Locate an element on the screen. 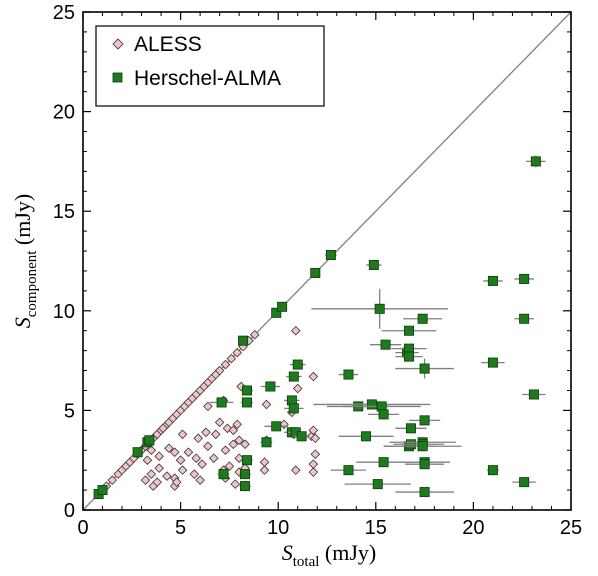 The image size is (598, 576). x-axis-label-subscript: total is located at coordinates (306, 562).